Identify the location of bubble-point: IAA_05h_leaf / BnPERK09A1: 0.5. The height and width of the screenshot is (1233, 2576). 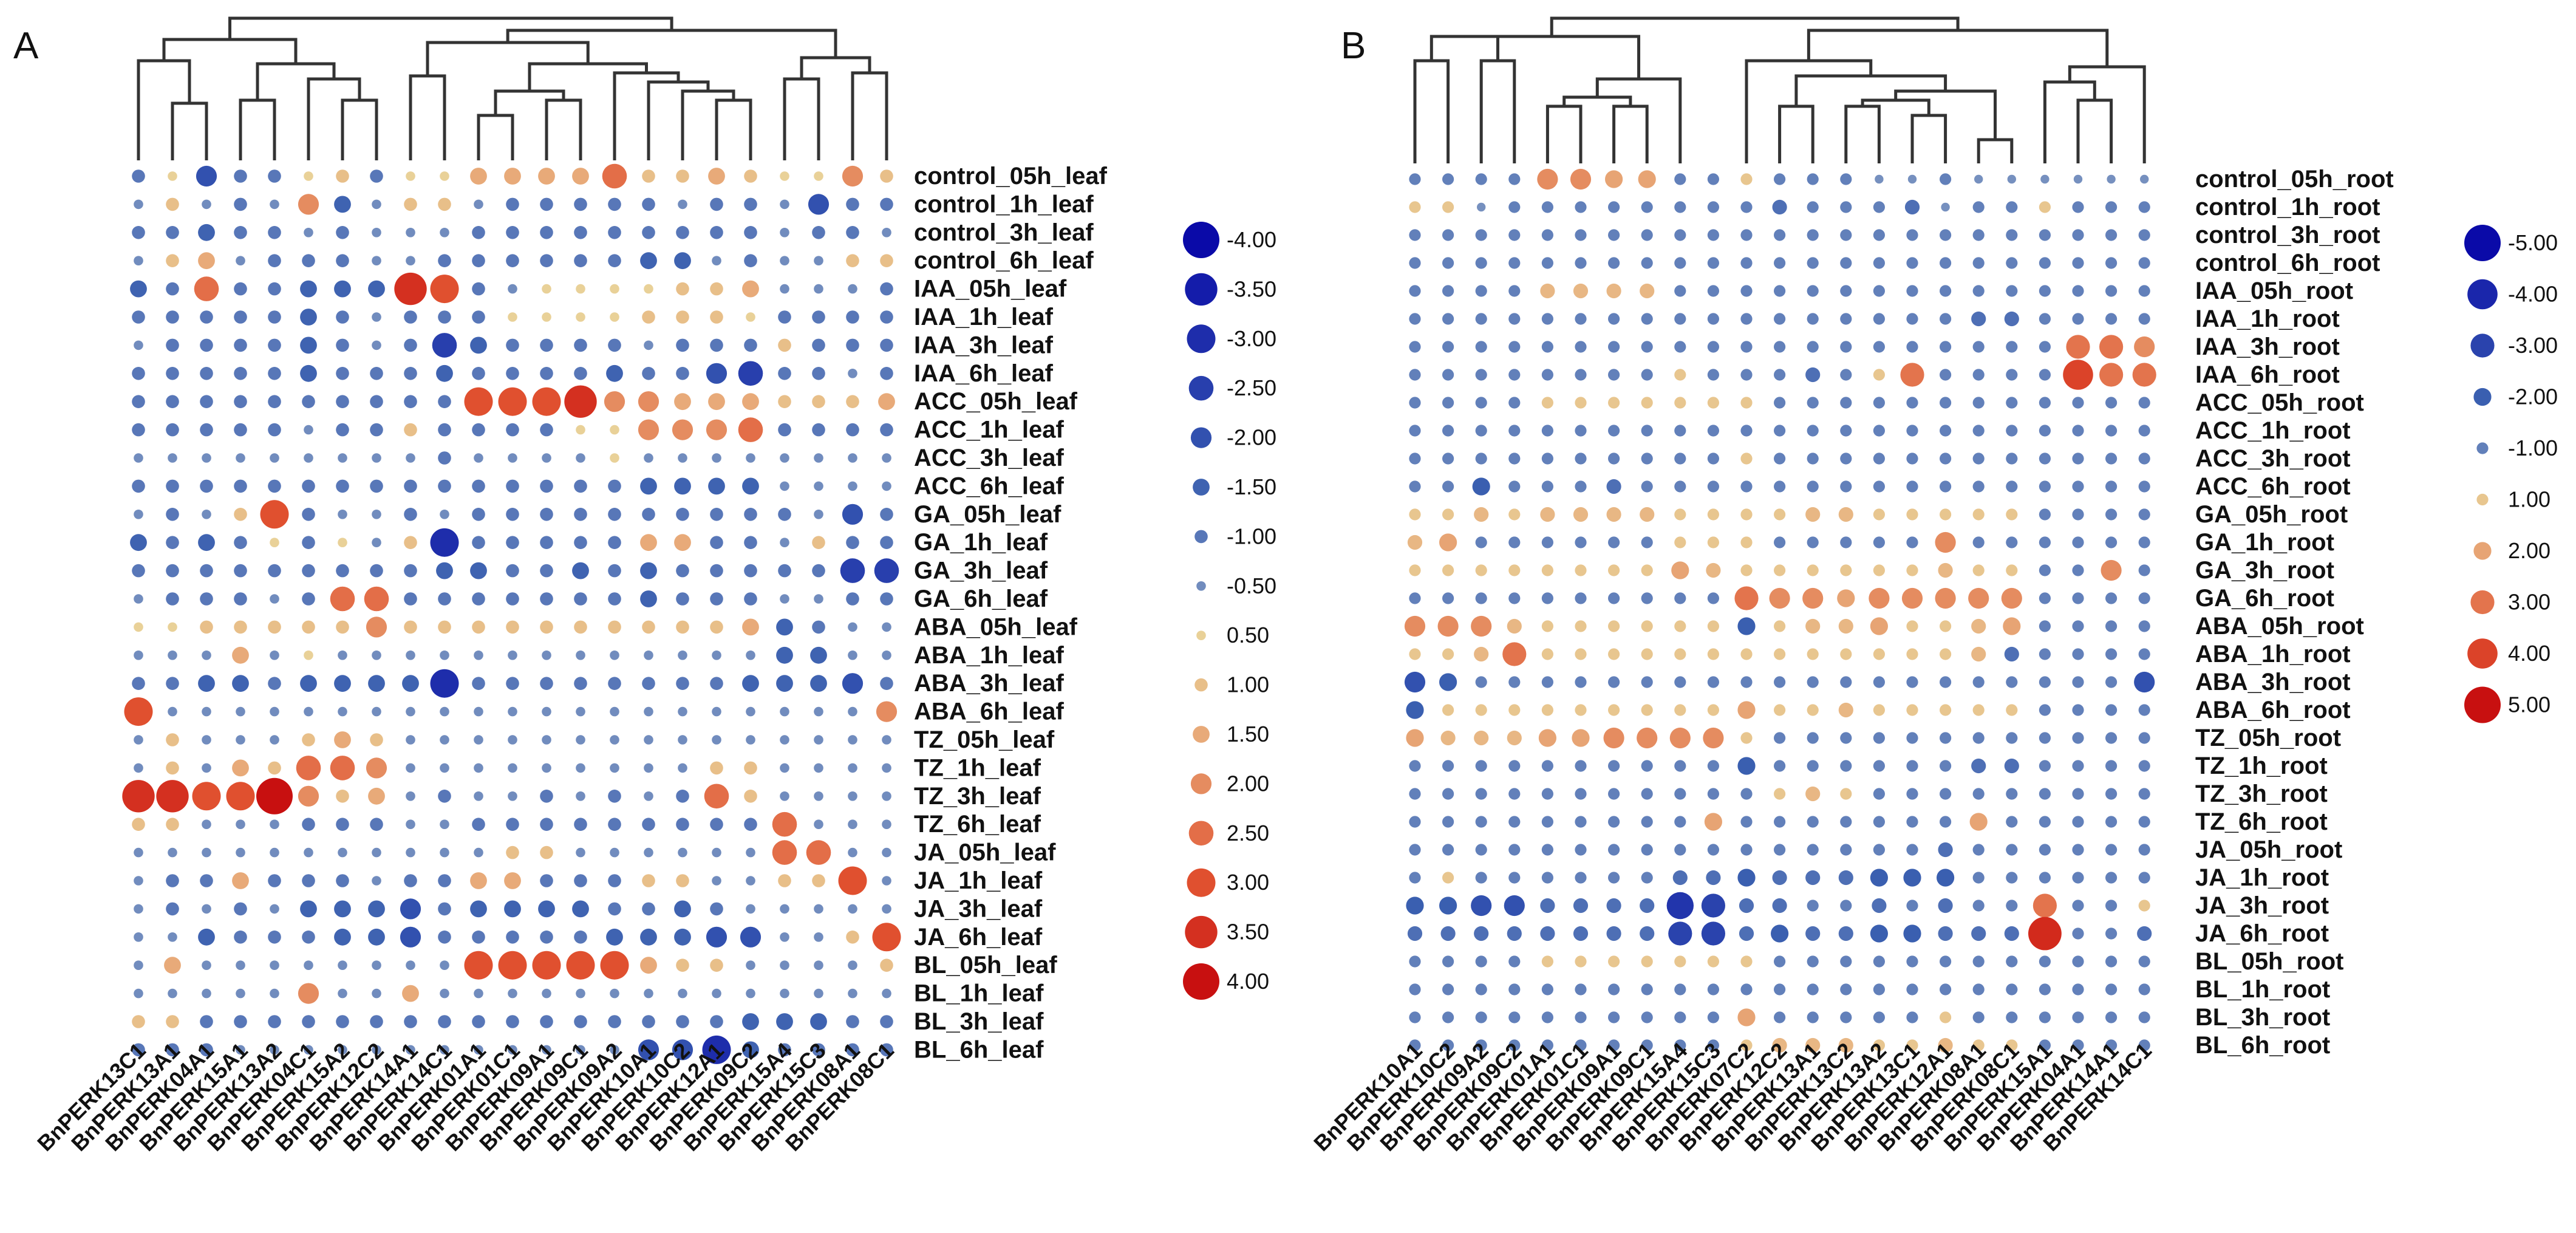
(546, 289).